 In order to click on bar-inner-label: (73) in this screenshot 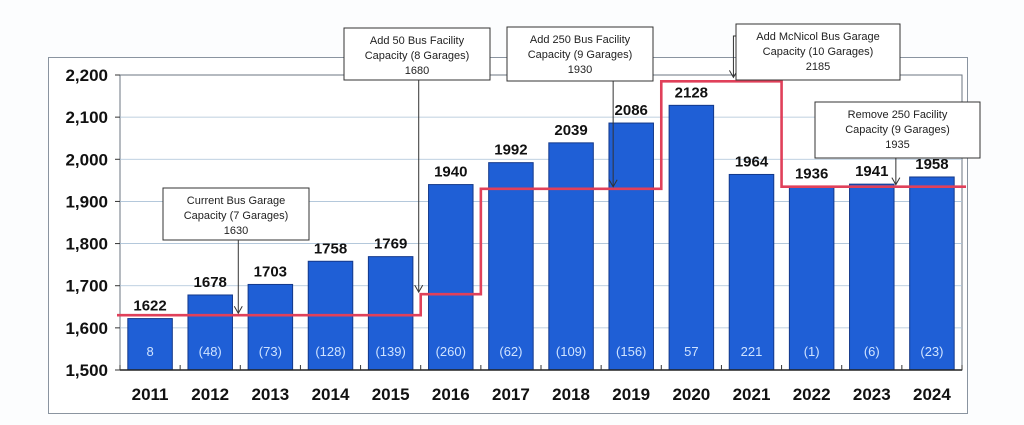, I will do `click(270, 351)`.